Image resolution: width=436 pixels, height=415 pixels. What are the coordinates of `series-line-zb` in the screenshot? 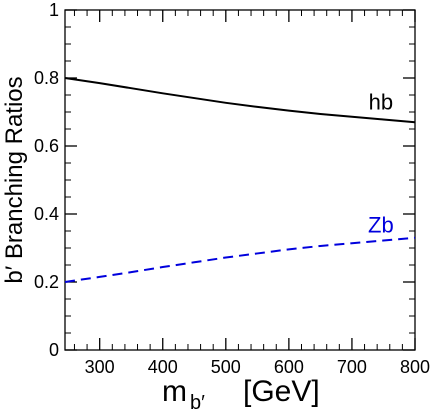 It's located at (240, 259).